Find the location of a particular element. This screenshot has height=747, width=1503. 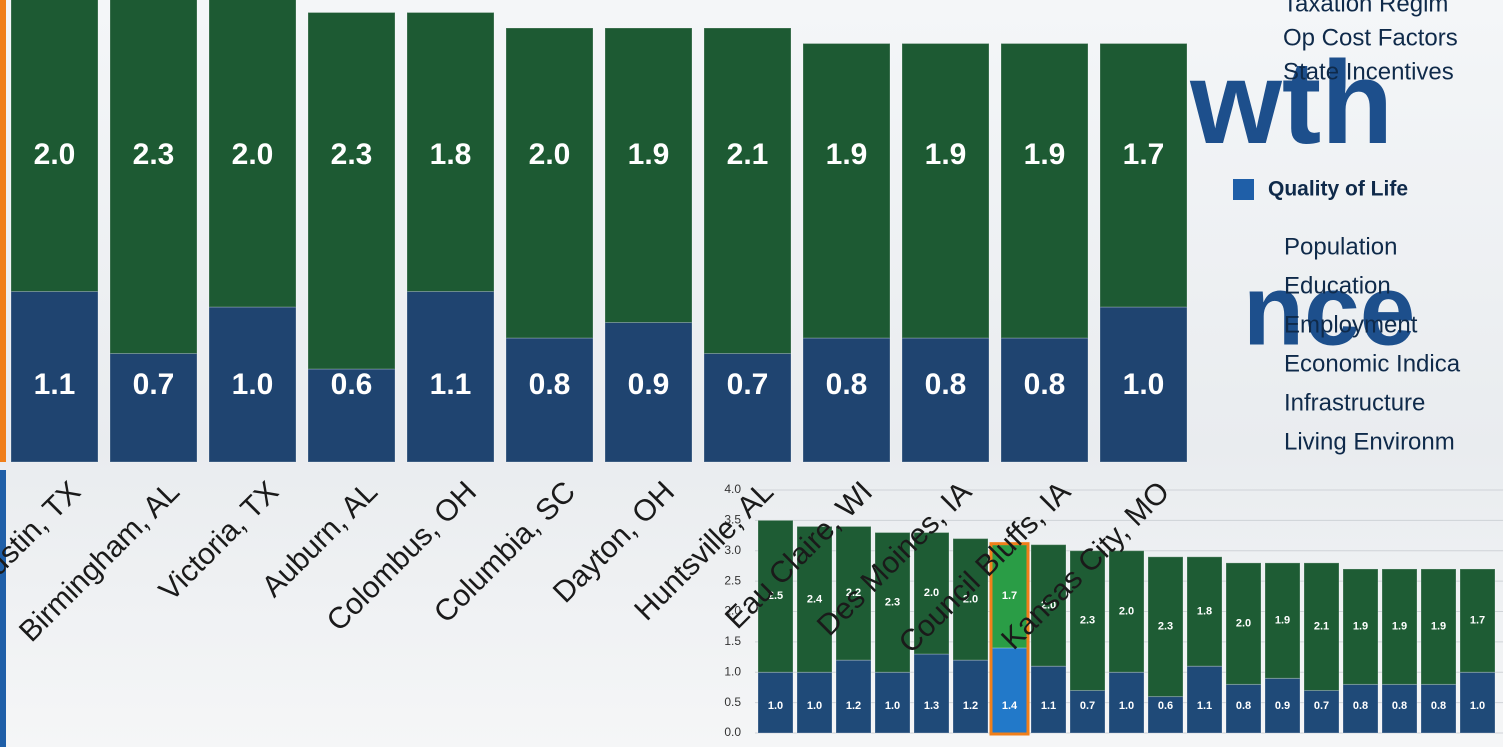

value-label: 2.2 is located at coordinates (853, 593).